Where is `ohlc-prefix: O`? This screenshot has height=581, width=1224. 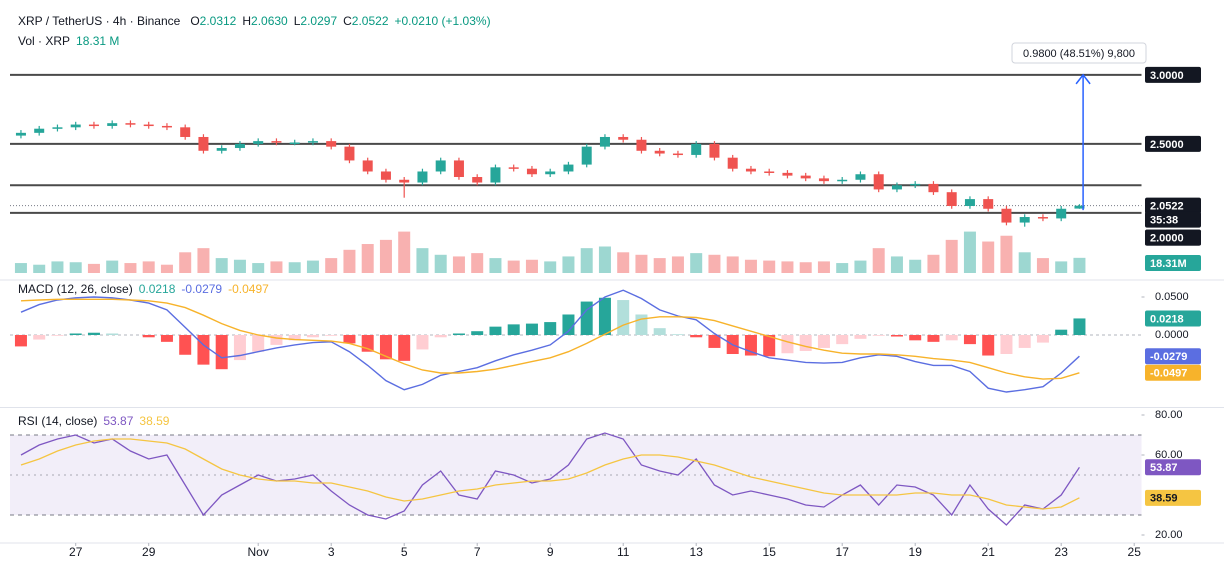
ohlc-prefix: O is located at coordinates (194, 21).